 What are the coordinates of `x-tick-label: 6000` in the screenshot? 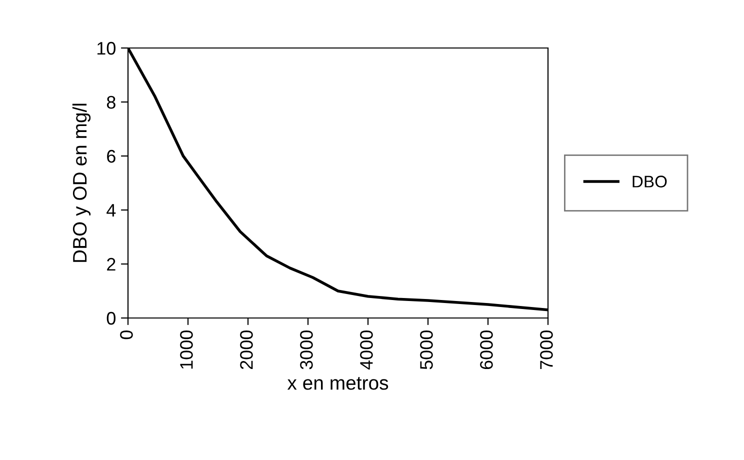 It's located at (486, 350).